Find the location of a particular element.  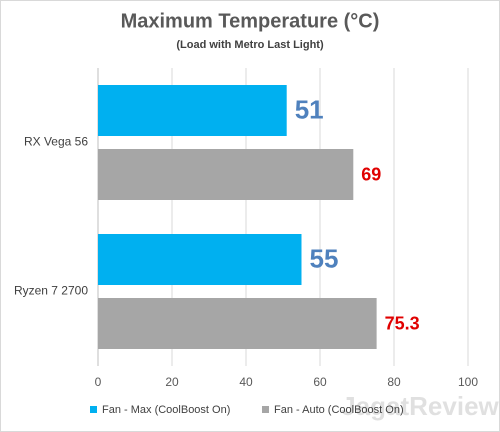

x-tick-label: 80 is located at coordinates (394, 382).